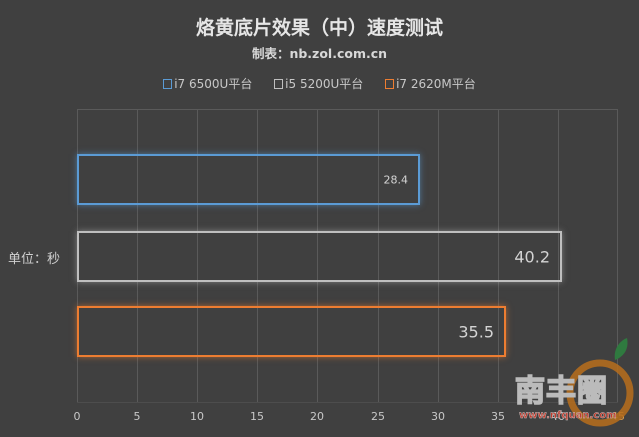 Image resolution: width=639 pixels, height=437 pixels. I want to click on x-tick-label: 10, so click(197, 416).